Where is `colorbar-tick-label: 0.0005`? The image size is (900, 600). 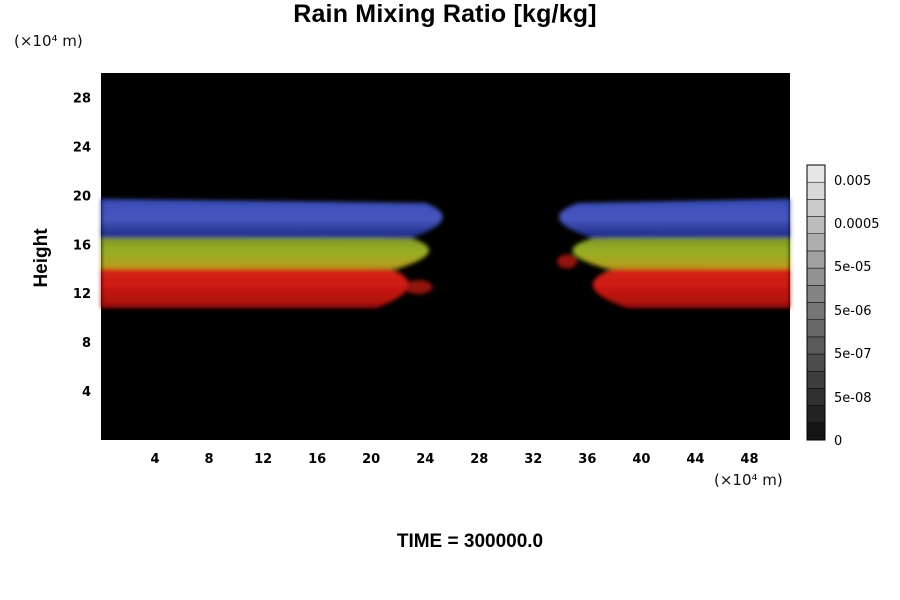 colorbar-tick-label: 0.0005 is located at coordinates (857, 224).